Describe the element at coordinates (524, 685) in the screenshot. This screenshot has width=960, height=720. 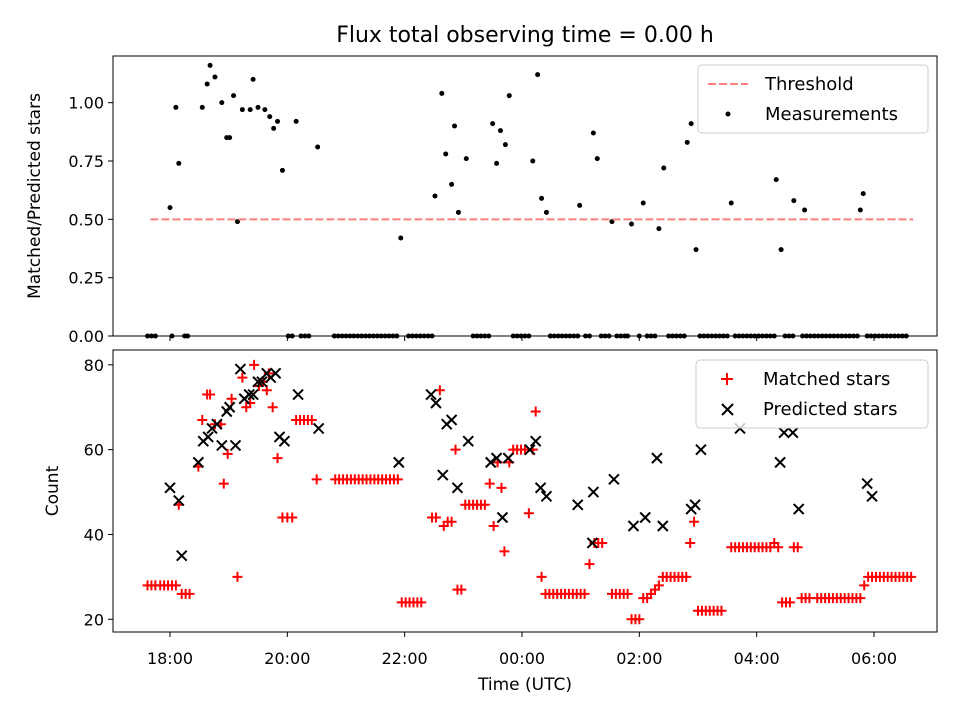
I see `x-axis-label: Time (UTC)` at that location.